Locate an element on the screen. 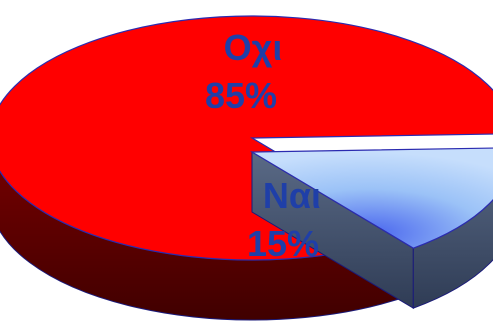  slice-value-oxi: 85% is located at coordinates (241, 95).